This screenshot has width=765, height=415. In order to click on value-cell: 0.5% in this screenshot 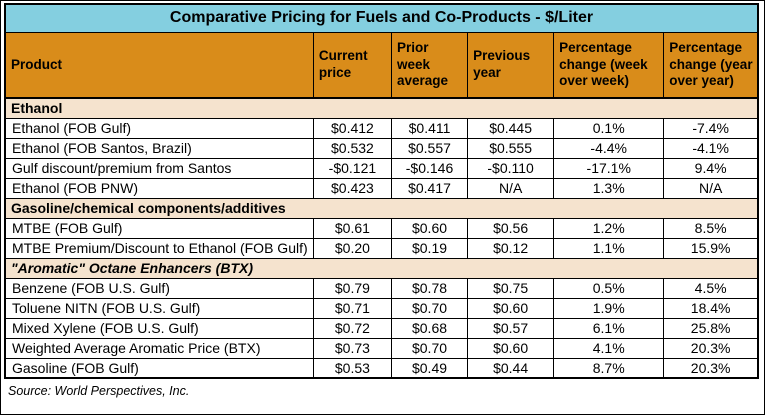, I will do `click(609, 288)`.